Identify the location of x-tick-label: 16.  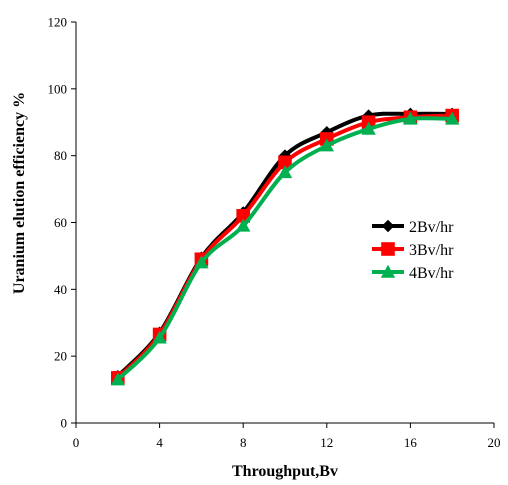
(411, 442).